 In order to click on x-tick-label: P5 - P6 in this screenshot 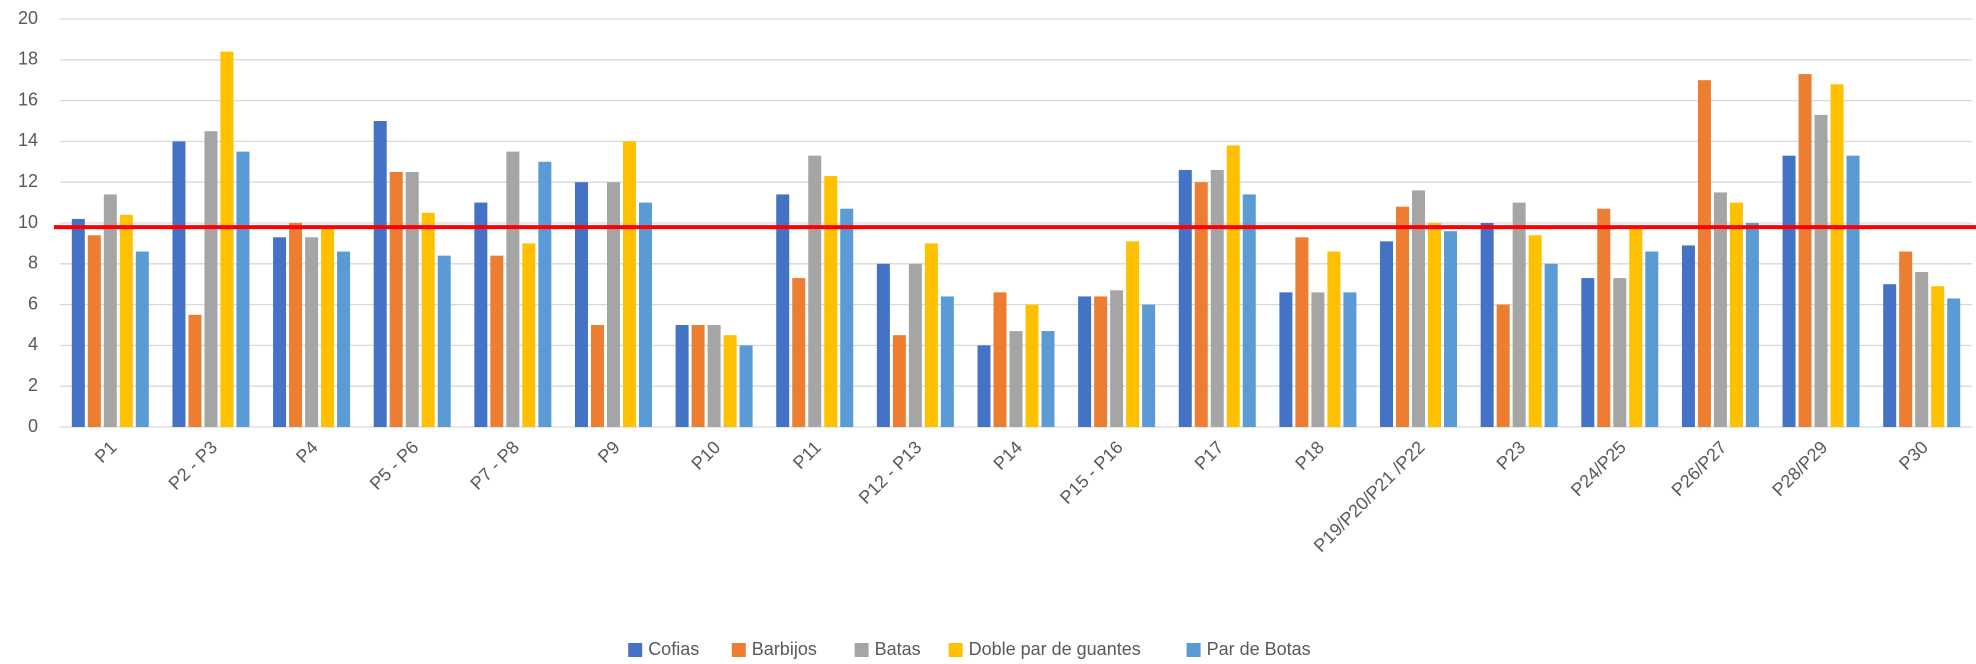, I will do `click(394, 465)`.